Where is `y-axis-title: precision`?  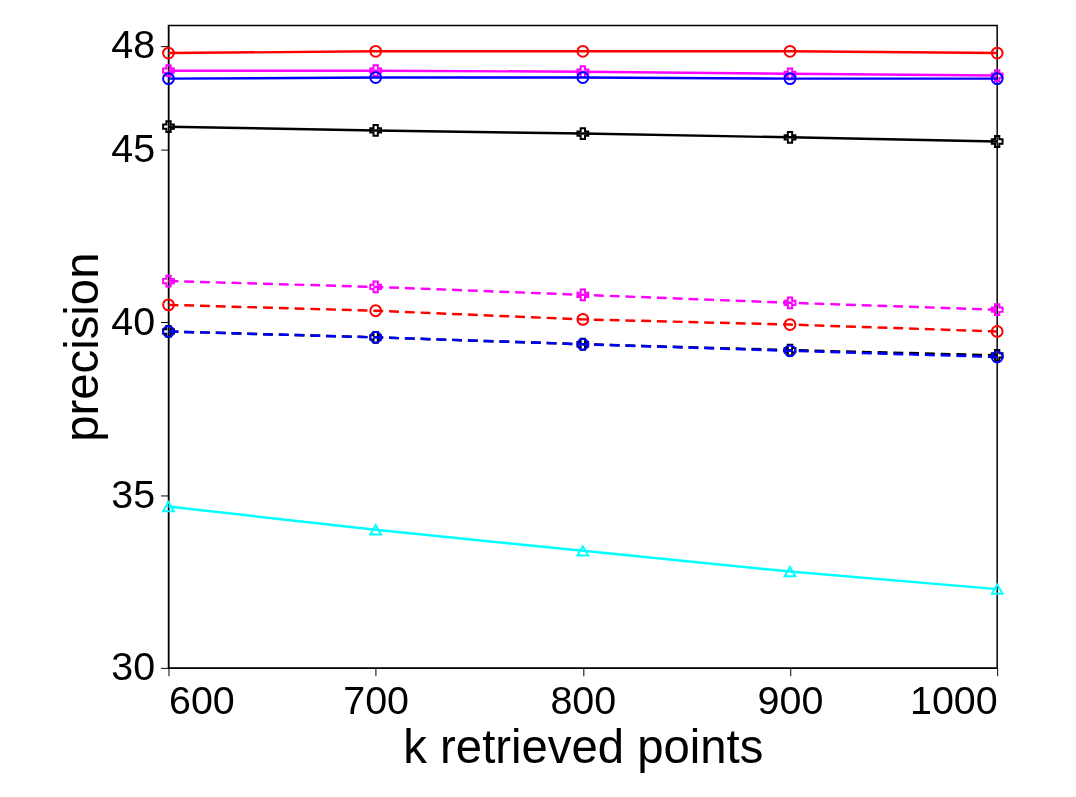
y-axis-title: precision is located at coordinates (81, 347).